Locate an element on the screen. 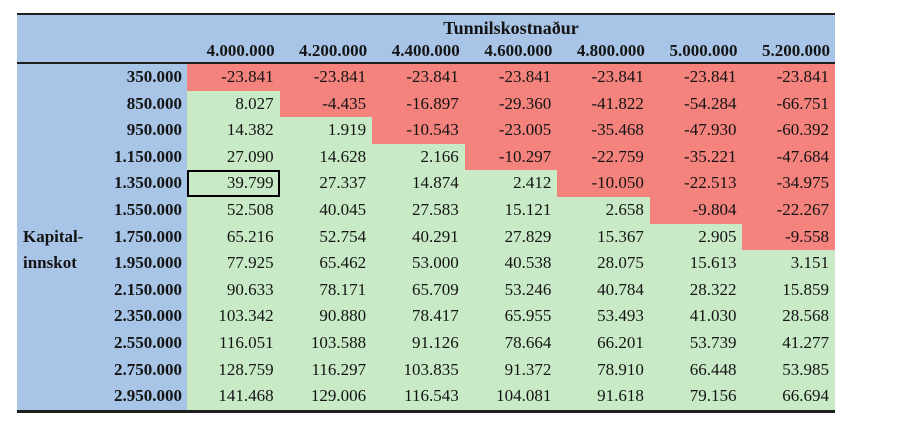 The image size is (900, 422). value-cell: -9.558 is located at coordinates (789, 237).